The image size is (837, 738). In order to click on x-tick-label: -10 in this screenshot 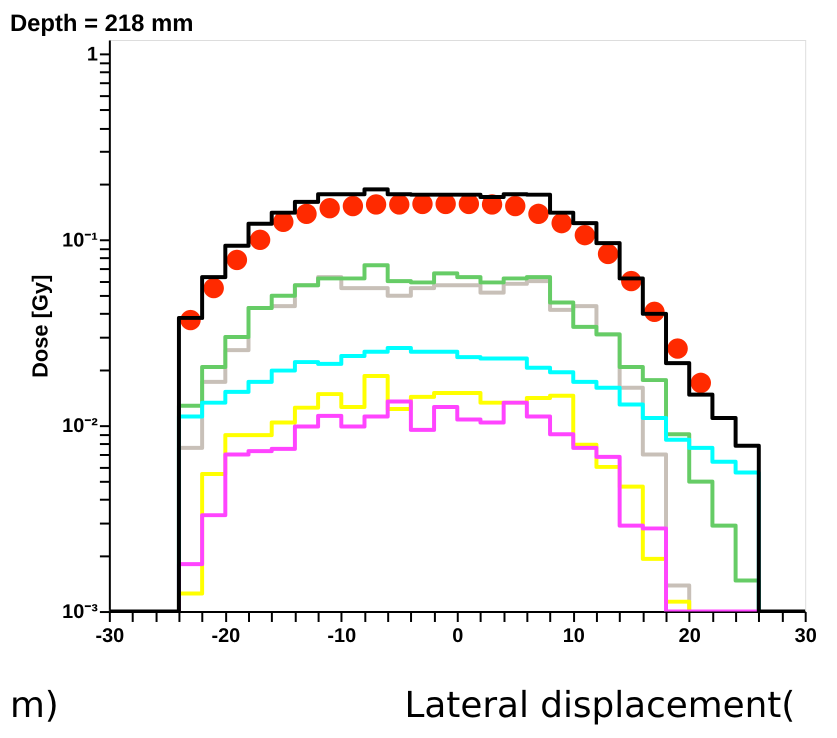, I will do `click(341, 635)`.